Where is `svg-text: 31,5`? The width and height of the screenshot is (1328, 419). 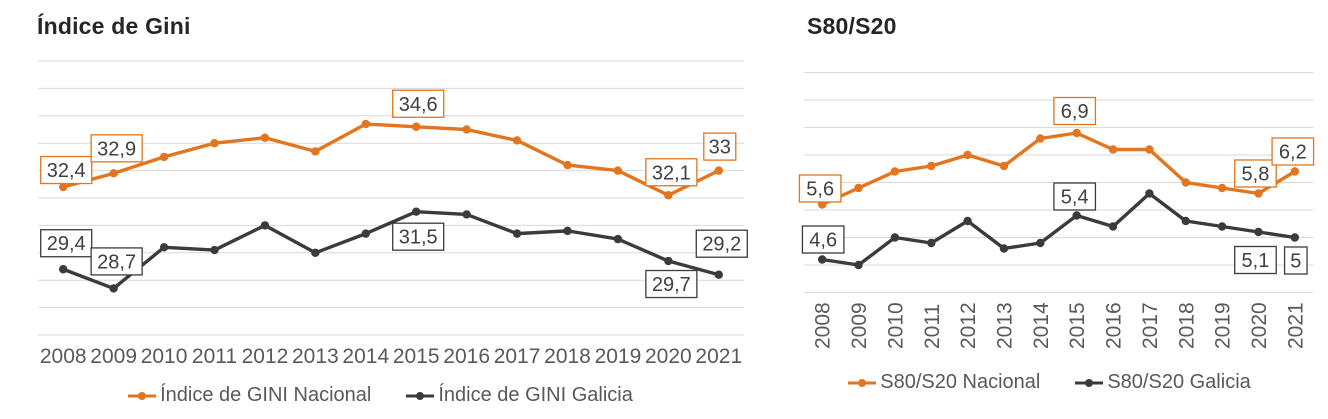
svg-text: 31,5 is located at coordinates (418, 238).